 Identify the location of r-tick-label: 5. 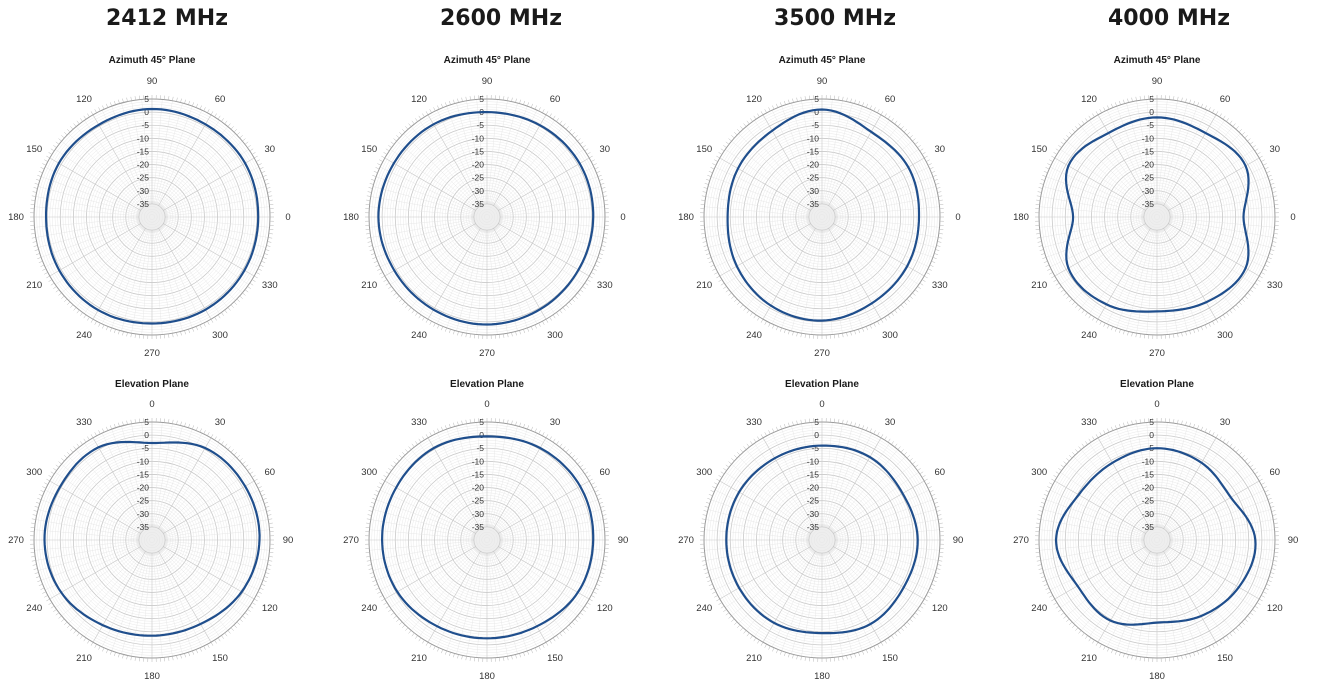
(146, 422).